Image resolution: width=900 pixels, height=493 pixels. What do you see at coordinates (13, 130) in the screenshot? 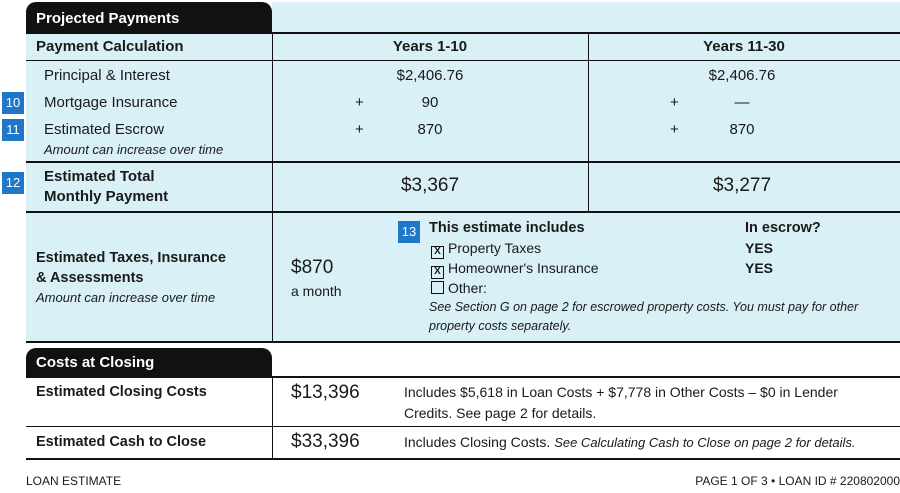
I see `badge-11: 11` at bounding box center [13, 130].